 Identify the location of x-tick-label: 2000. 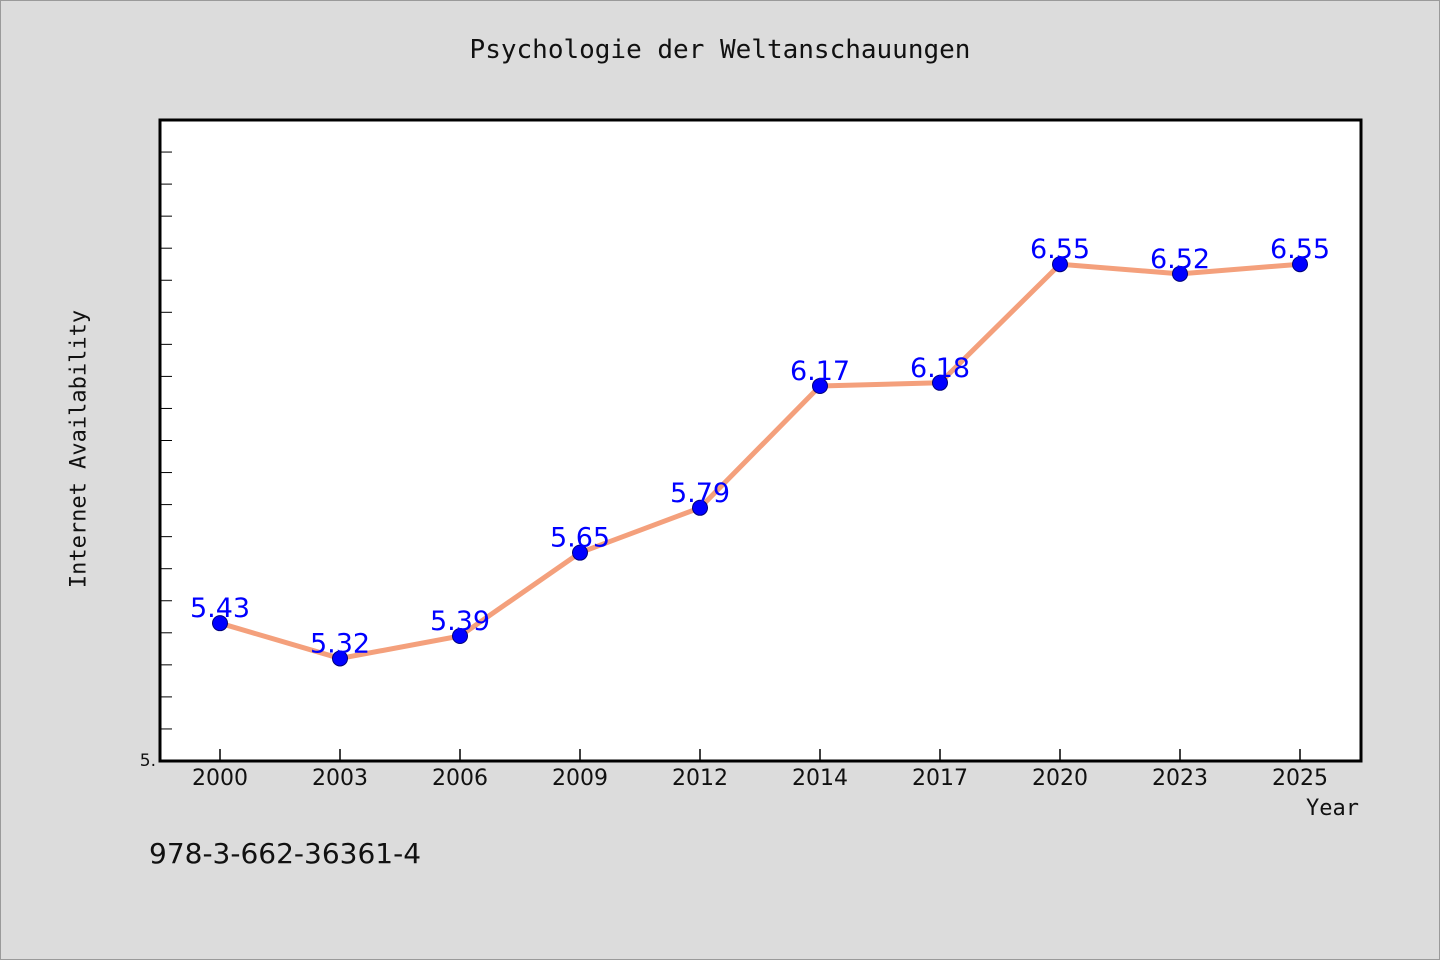
(220, 778).